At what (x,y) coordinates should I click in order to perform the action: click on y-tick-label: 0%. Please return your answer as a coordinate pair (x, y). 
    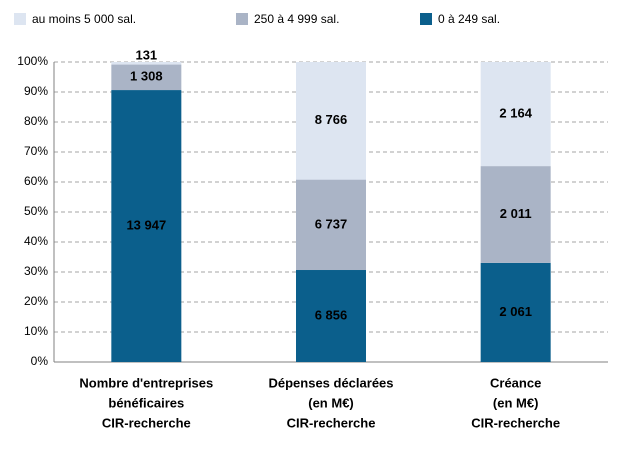
    Looking at the image, I should click on (40, 361).